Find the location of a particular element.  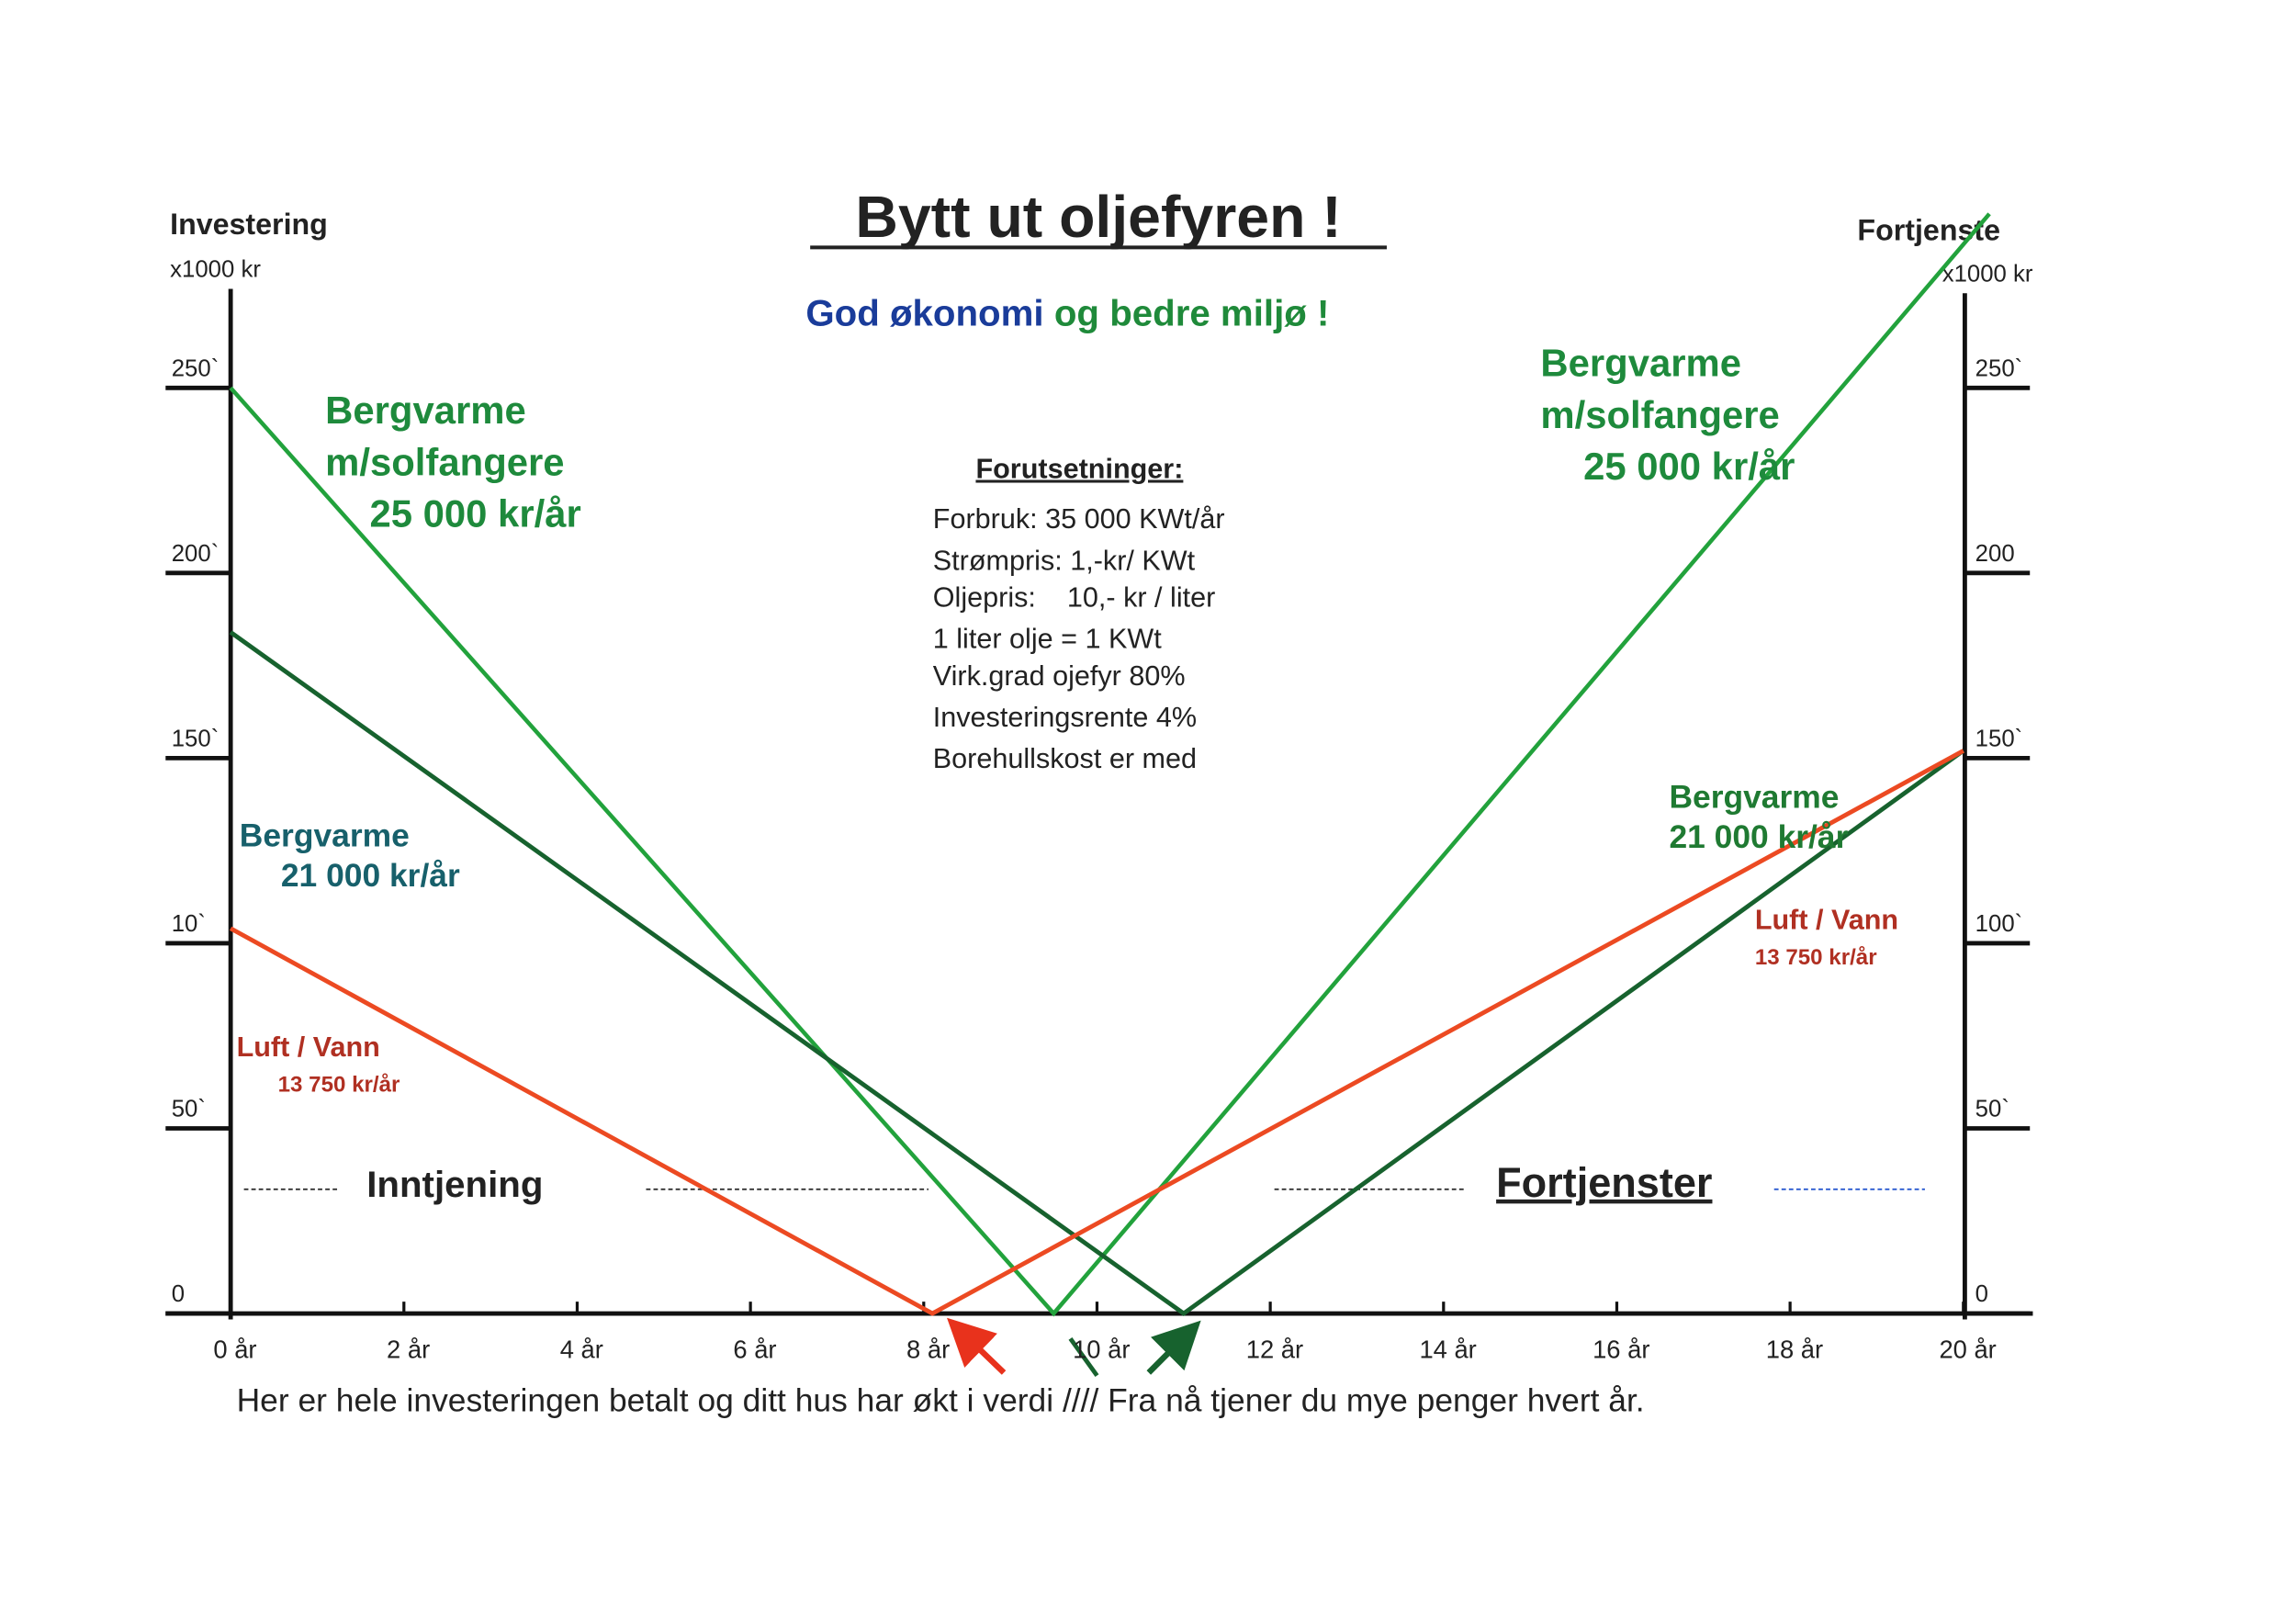

assumption: 1 liter olje = 1 KWt is located at coordinates (1047, 639).